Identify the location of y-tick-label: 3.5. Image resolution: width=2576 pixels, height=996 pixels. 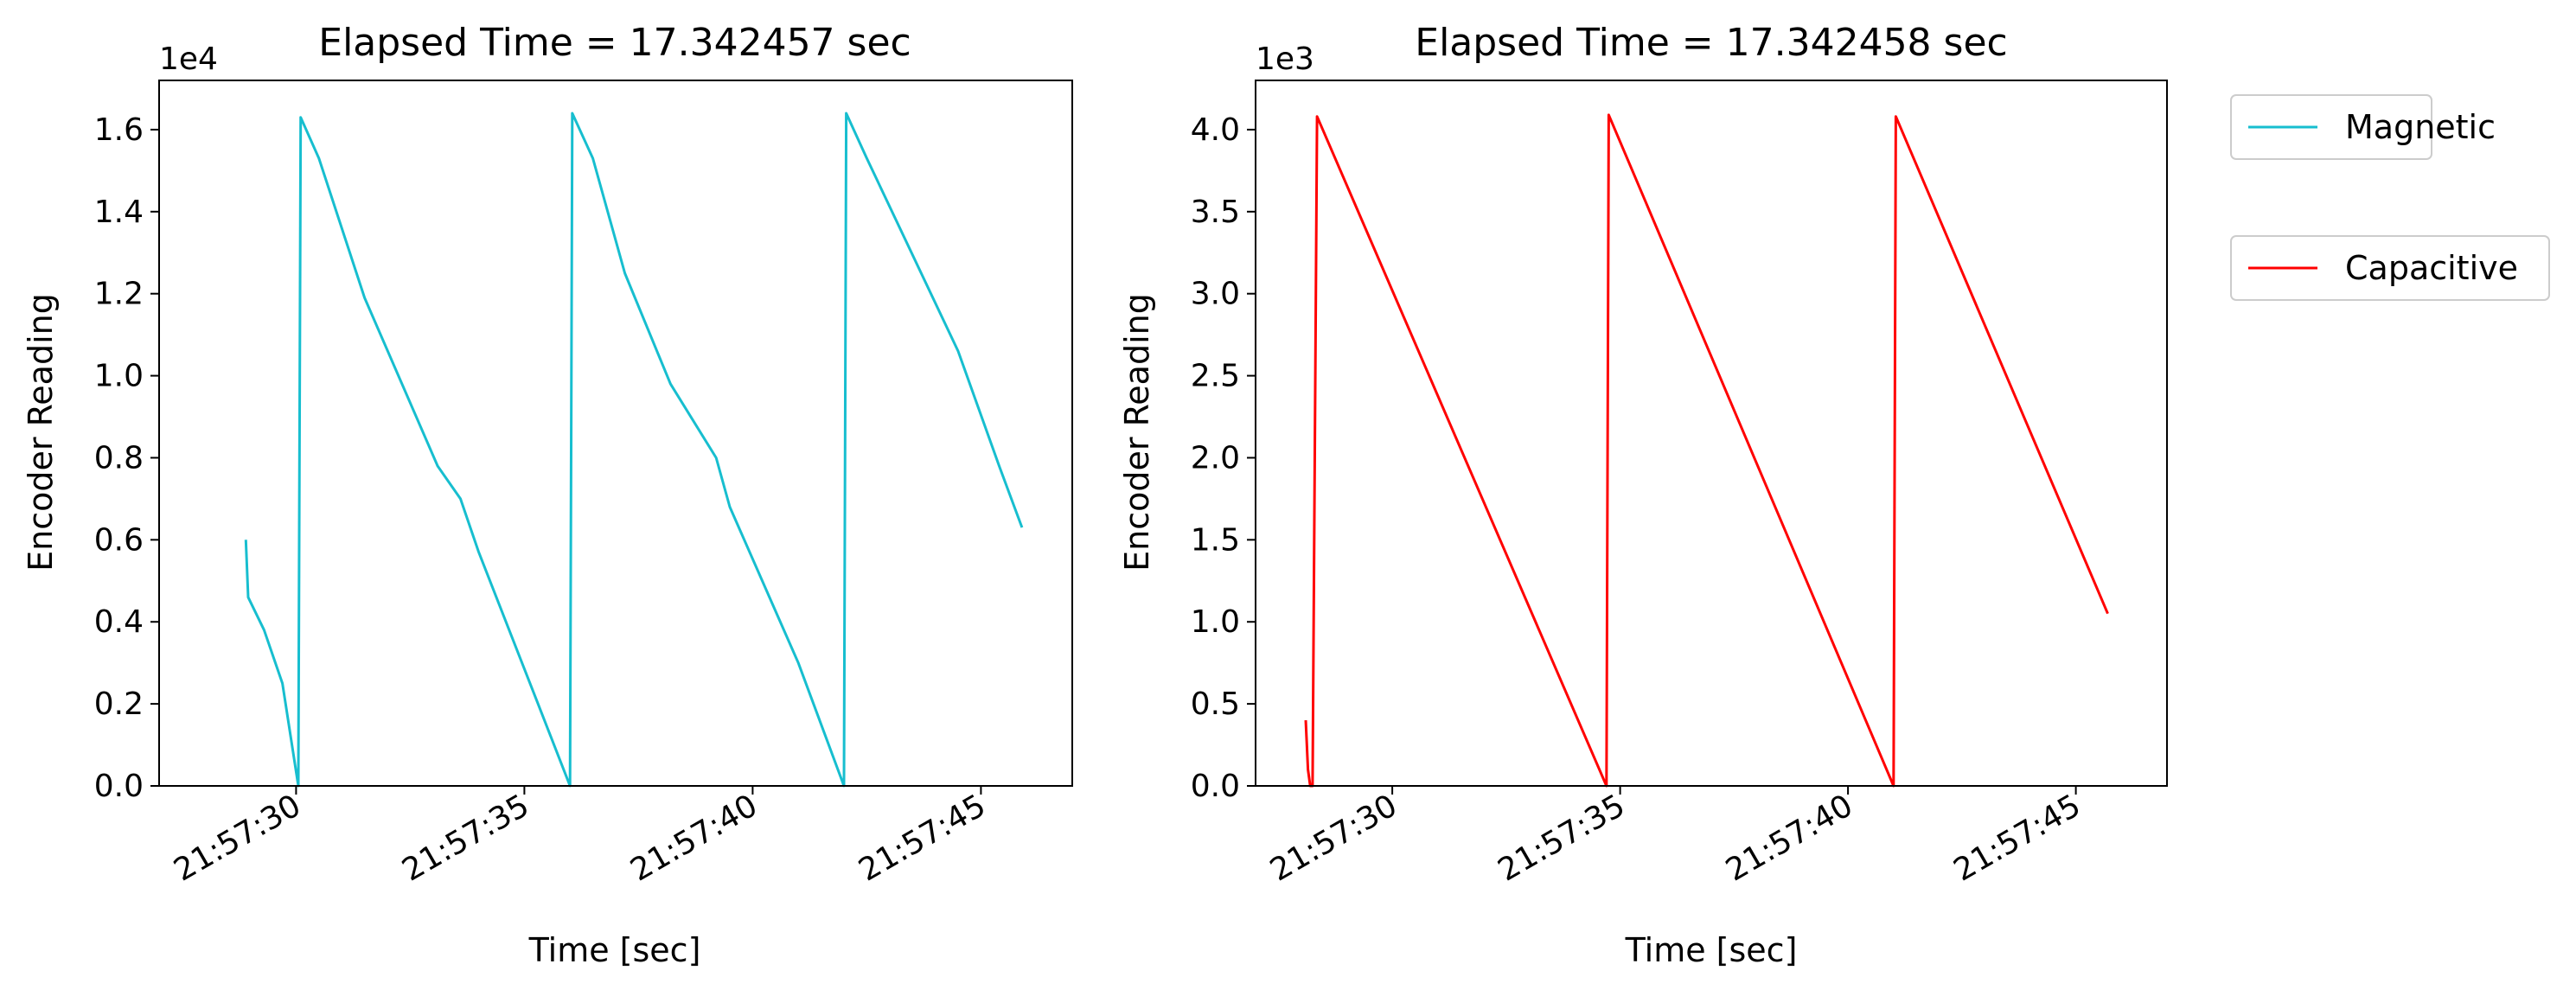
(1215, 212).